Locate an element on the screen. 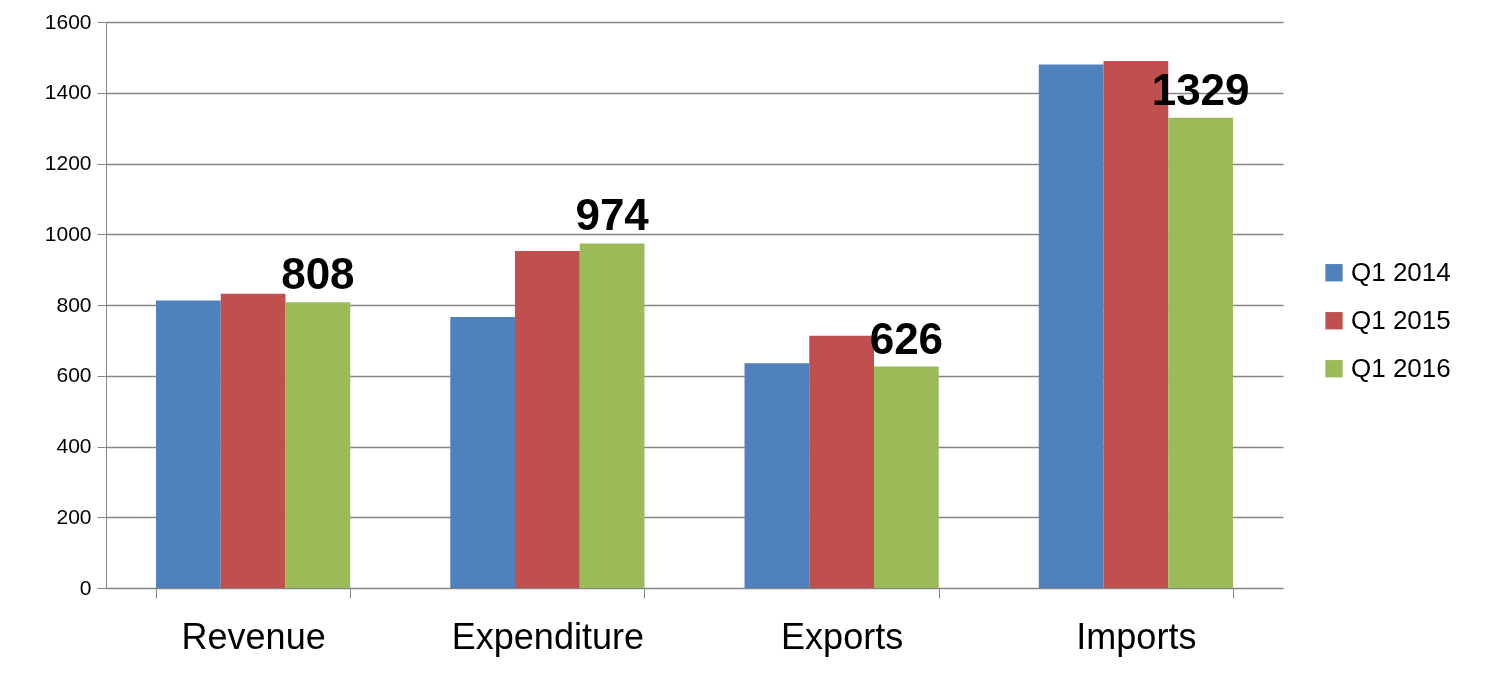  y-tick-label: 0 is located at coordinates (85, 587).